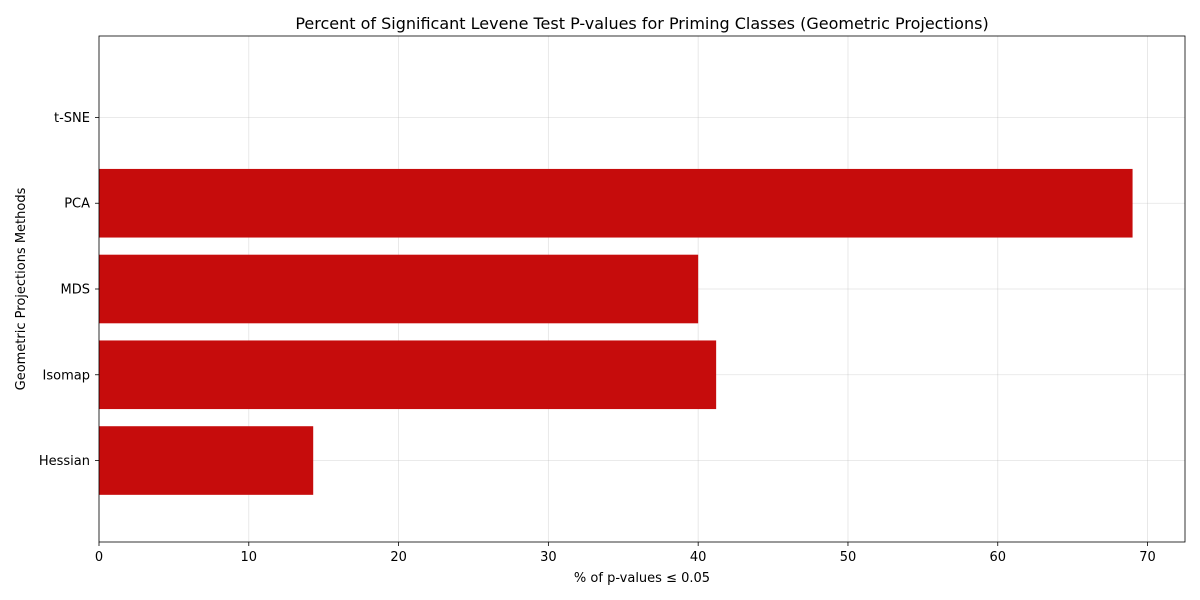 The height and width of the screenshot is (600, 1200). I want to click on y-tick-label: Isomap, so click(66, 375).